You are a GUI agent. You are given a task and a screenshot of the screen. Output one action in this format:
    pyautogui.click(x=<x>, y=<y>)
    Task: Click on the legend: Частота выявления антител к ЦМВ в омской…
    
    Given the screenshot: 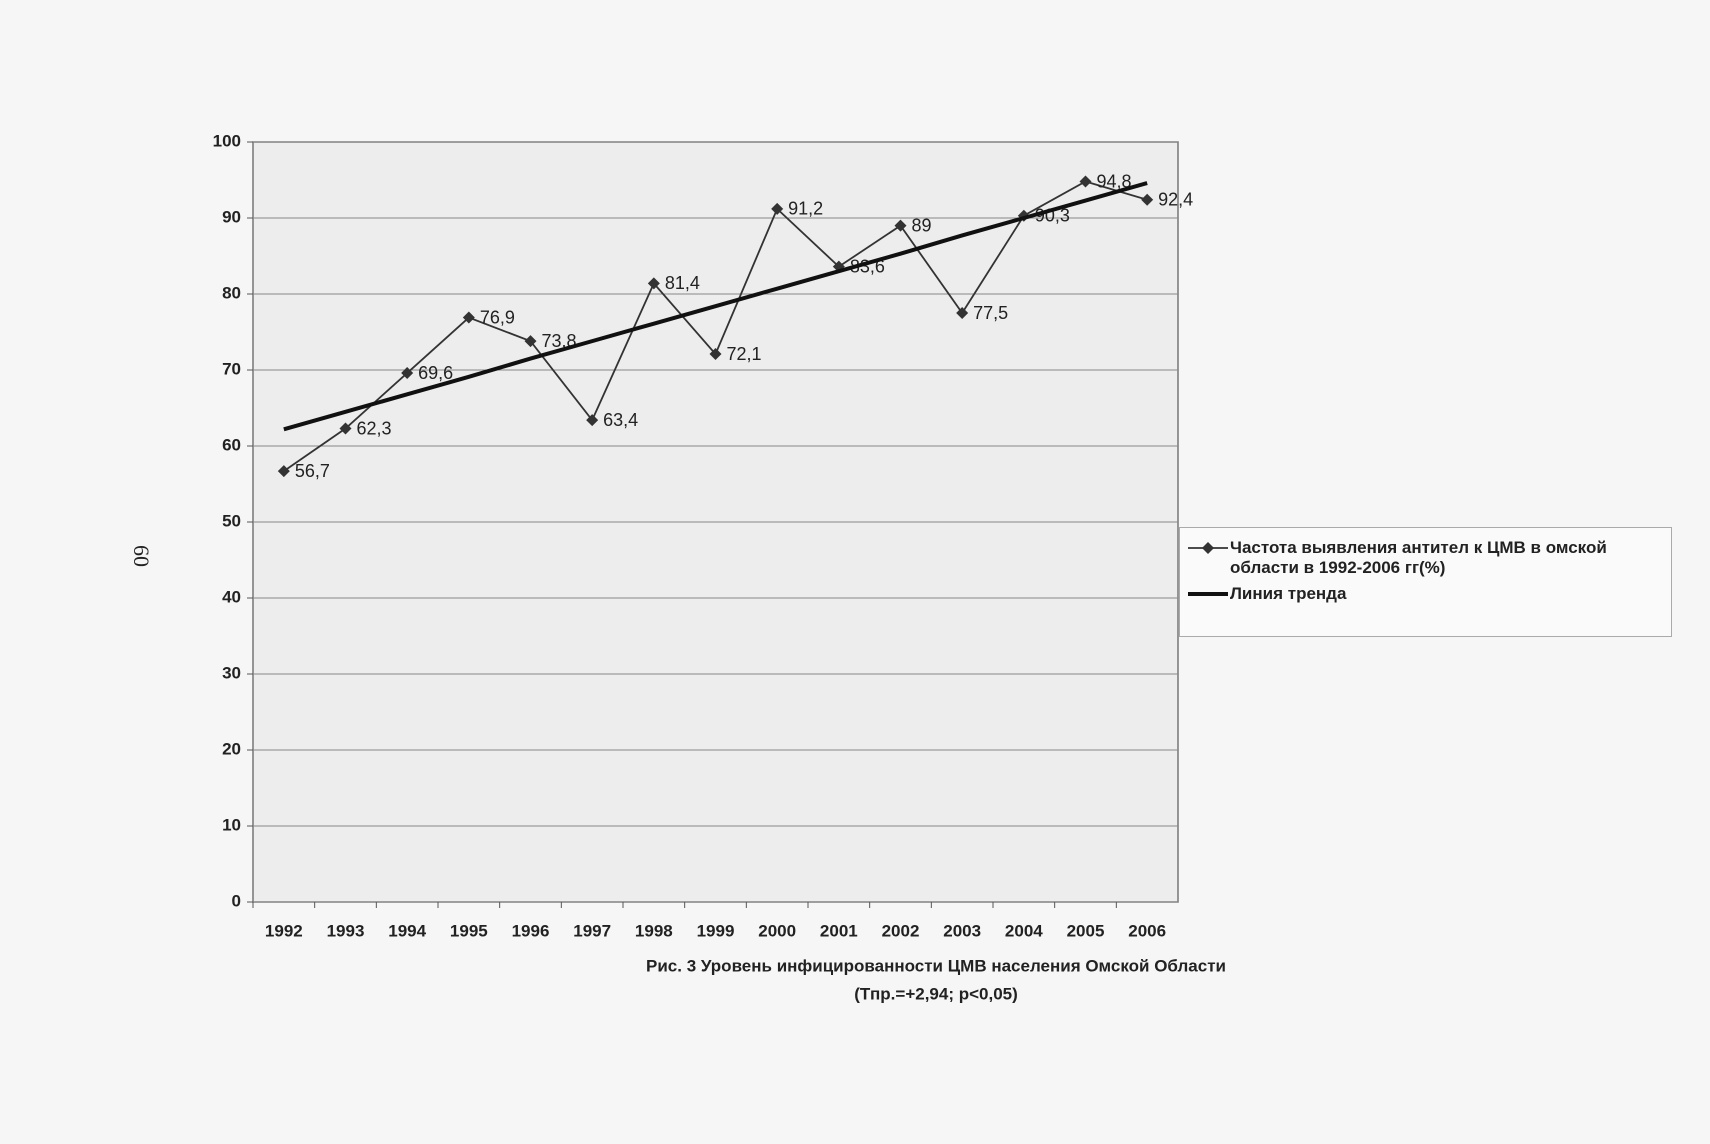 What is the action you would take?
    pyautogui.click(x=1425, y=582)
    